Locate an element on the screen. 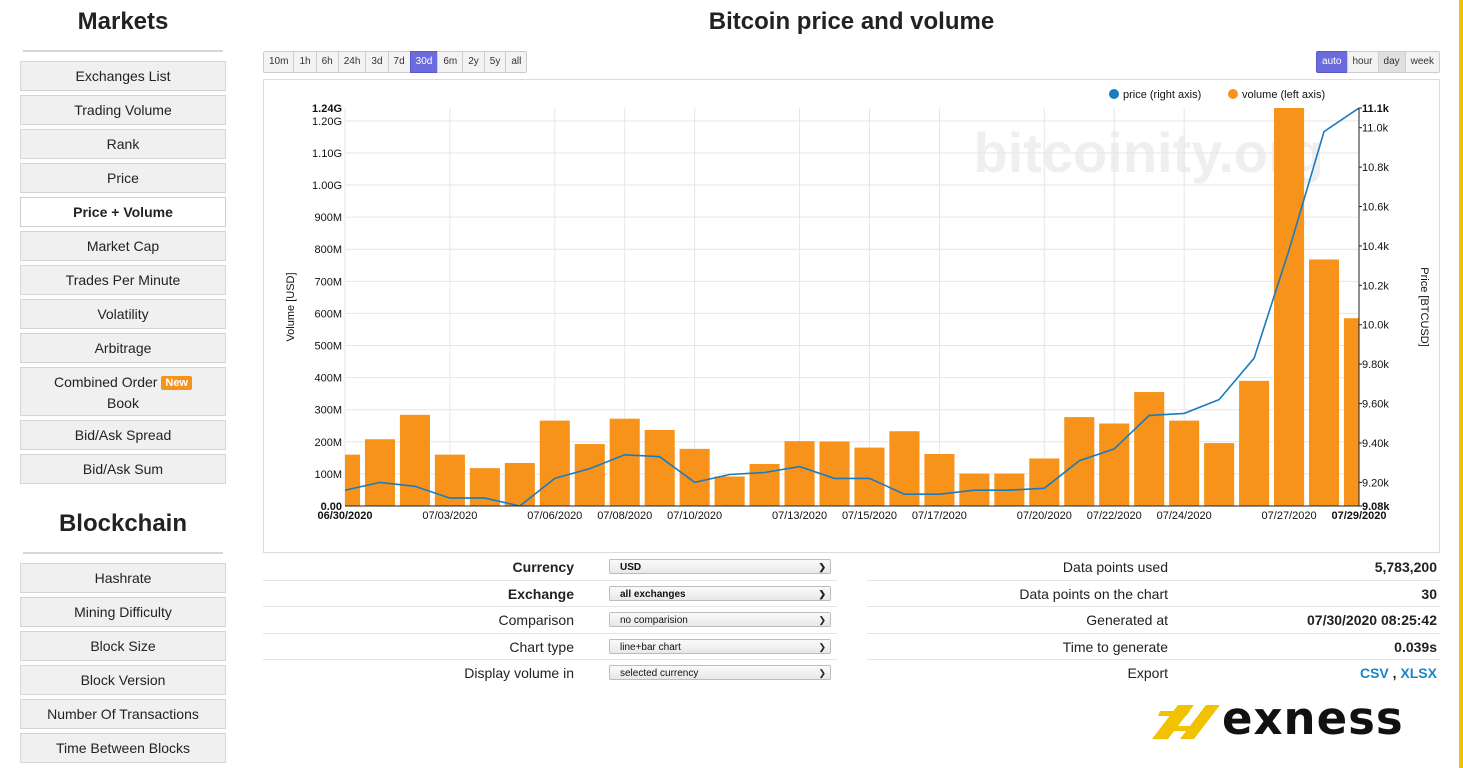  left-tick-label: 0.00 is located at coordinates (331, 507).